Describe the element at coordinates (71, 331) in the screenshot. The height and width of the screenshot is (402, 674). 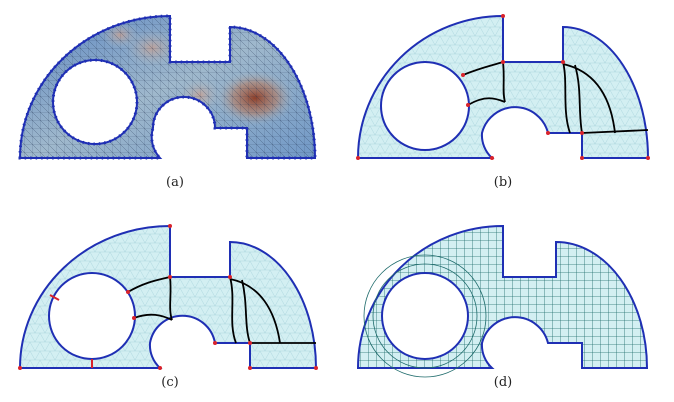
I see `corner-cuts` at that location.